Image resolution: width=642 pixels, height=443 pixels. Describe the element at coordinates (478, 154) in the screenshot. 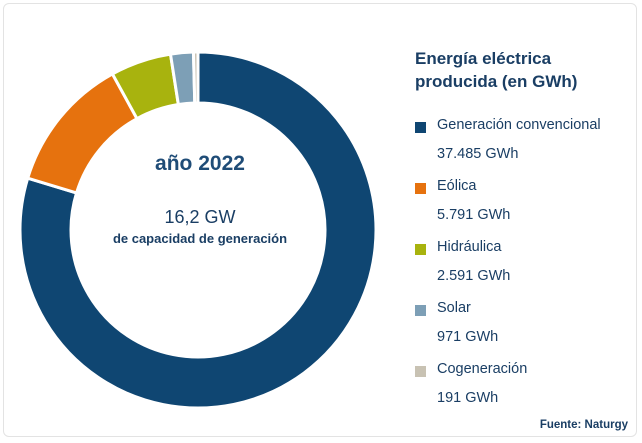

I see `legend-value: 37.485 GWh` at that location.